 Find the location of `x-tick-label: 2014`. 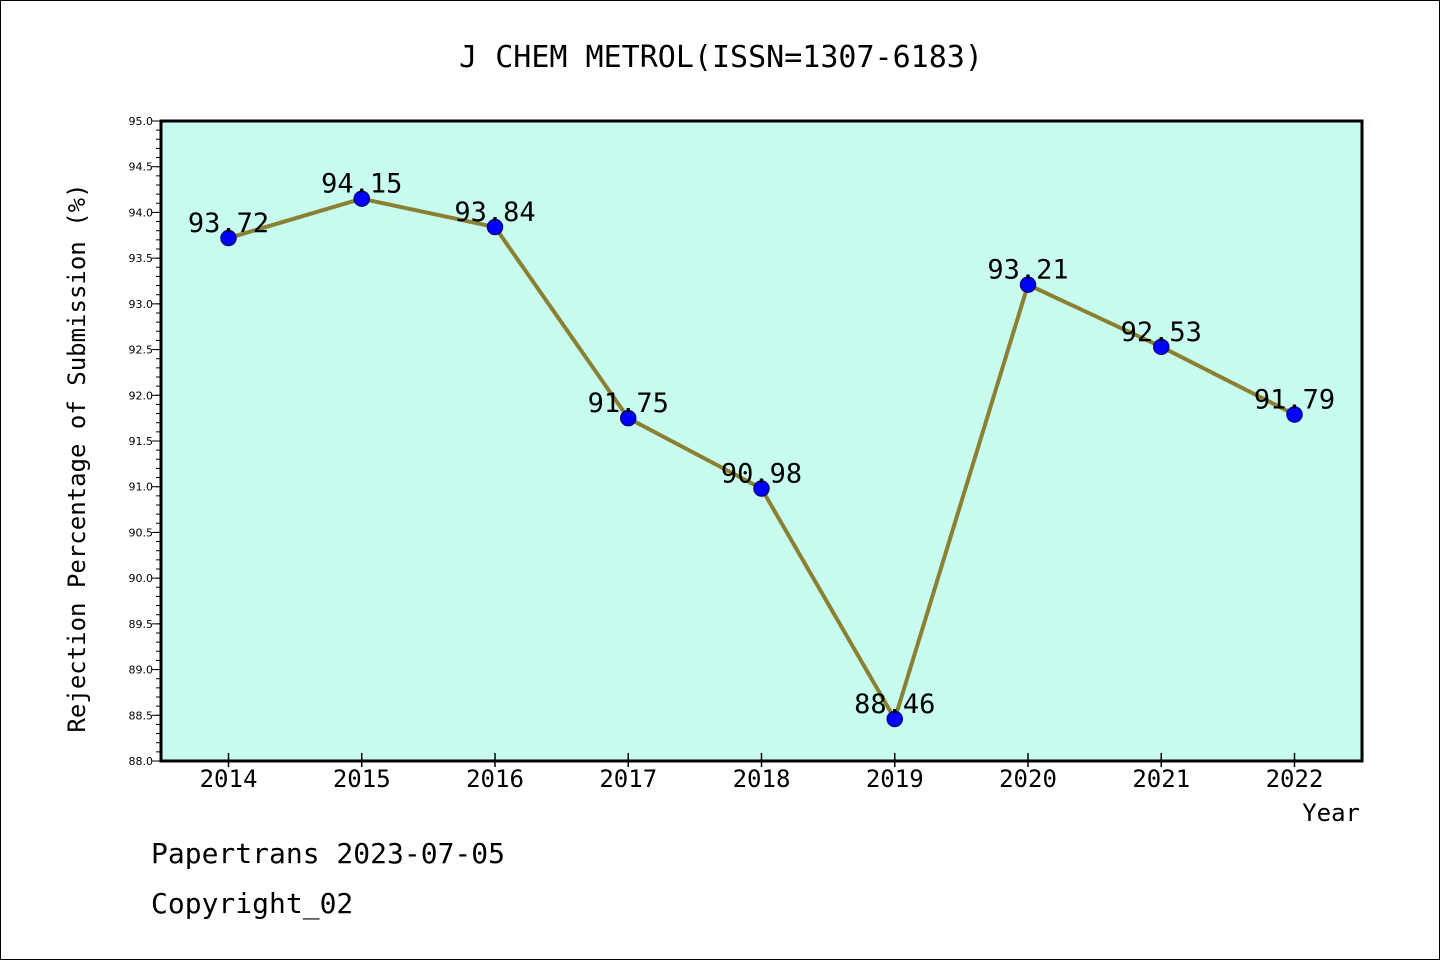

x-tick-label: 2014 is located at coordinates (229, 779).